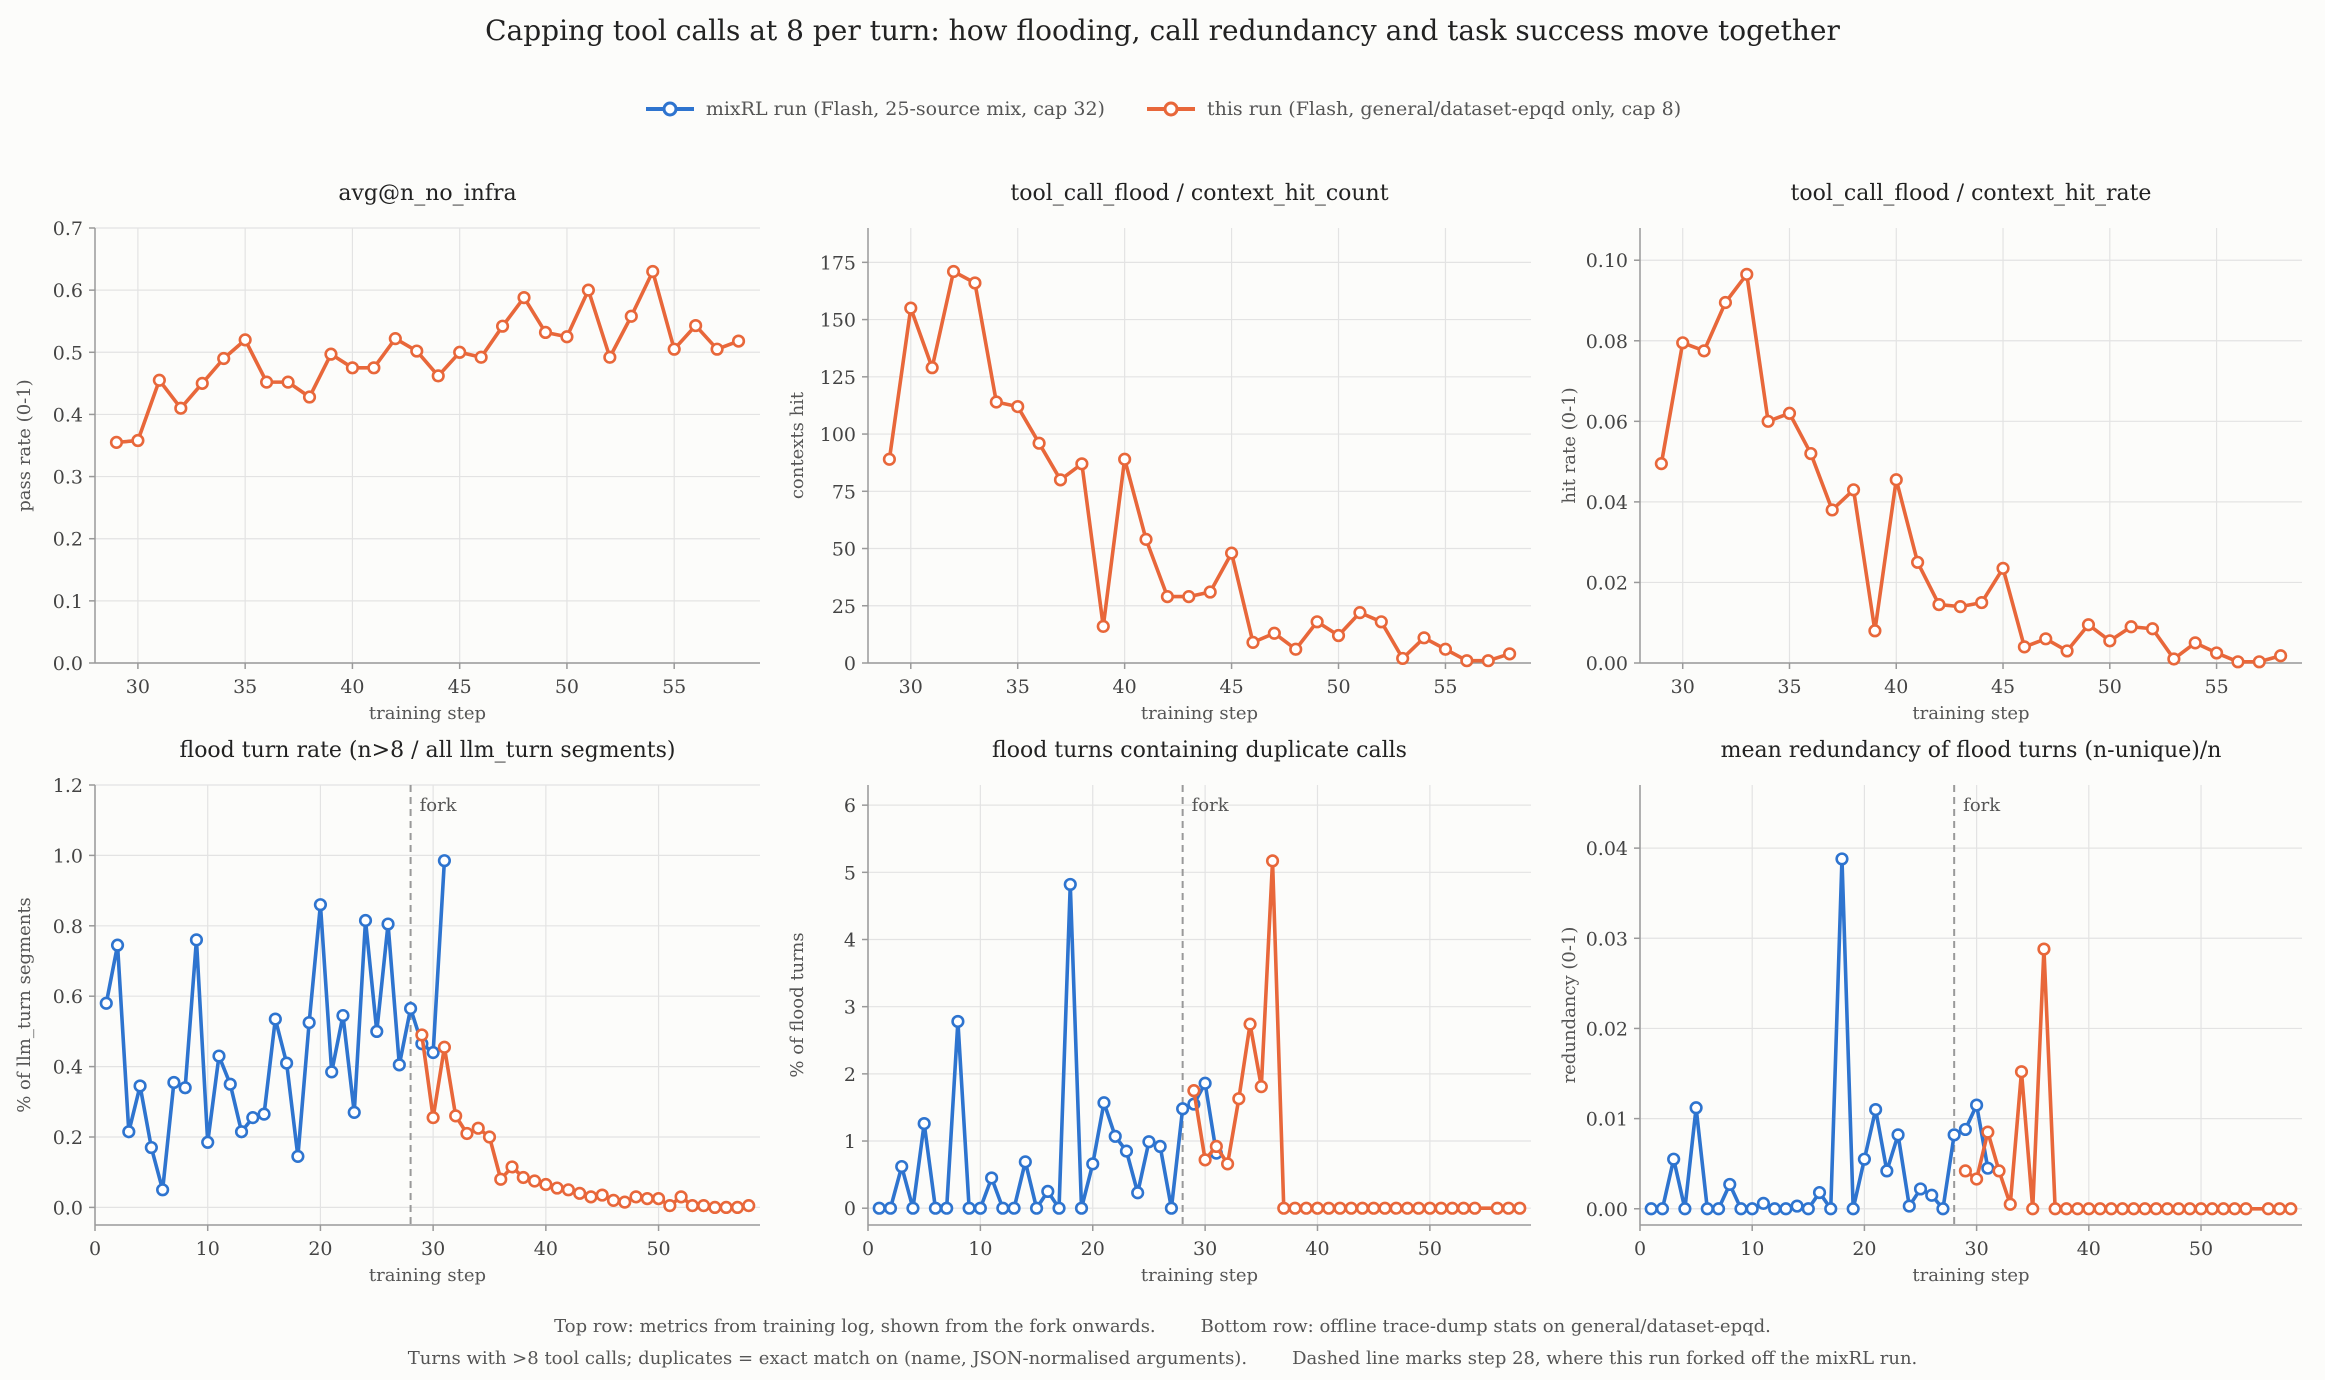  Describe the element at coordinates (460, 687) in the screenshot. I see `x-tick-label: 45` at that location.